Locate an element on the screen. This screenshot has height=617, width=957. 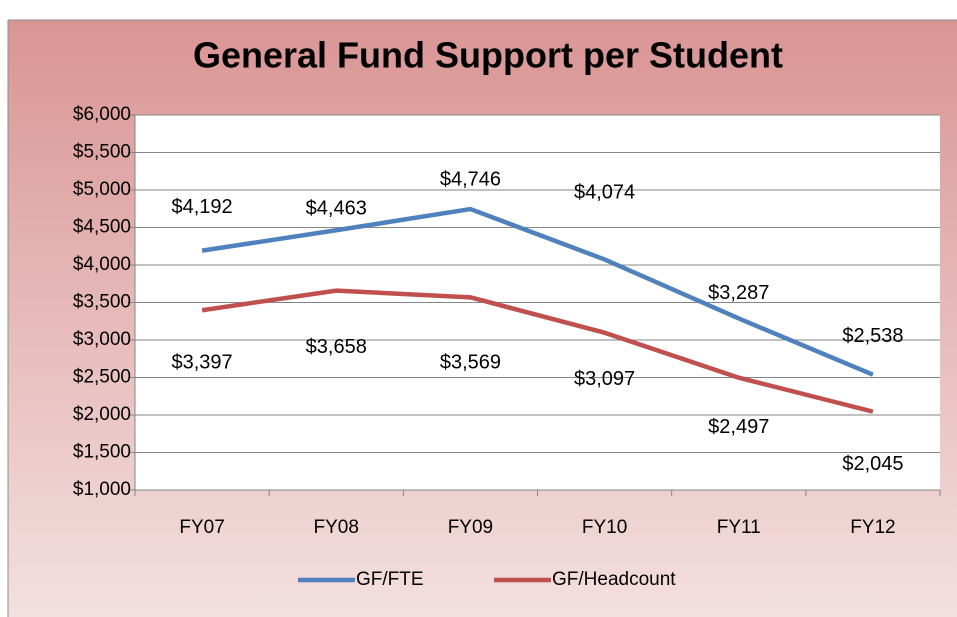
y-tick-label: $3,500 is located at coordinates (102, 302).